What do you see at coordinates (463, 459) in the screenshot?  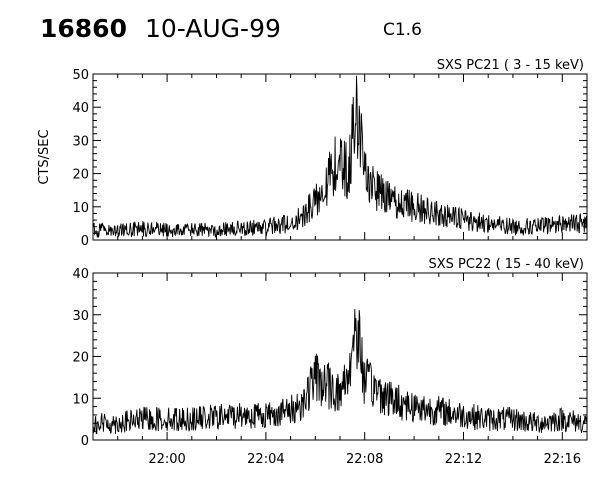 I see `x-tick-label: 22:12` at bounding box center [463, 459].